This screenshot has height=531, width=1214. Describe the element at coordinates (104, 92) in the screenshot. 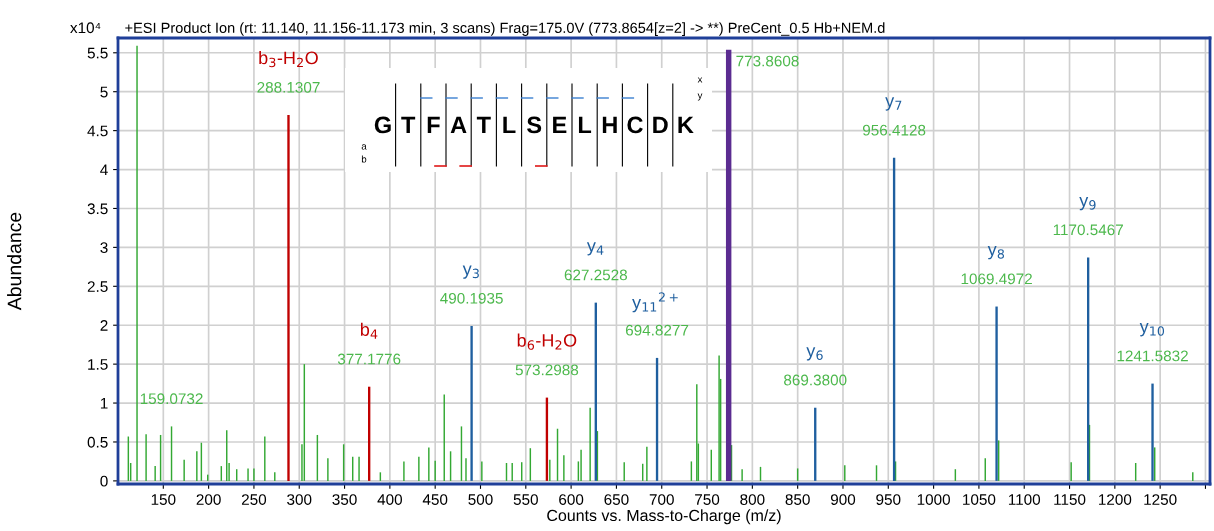

I see `y-tick-label: 5` at that location.